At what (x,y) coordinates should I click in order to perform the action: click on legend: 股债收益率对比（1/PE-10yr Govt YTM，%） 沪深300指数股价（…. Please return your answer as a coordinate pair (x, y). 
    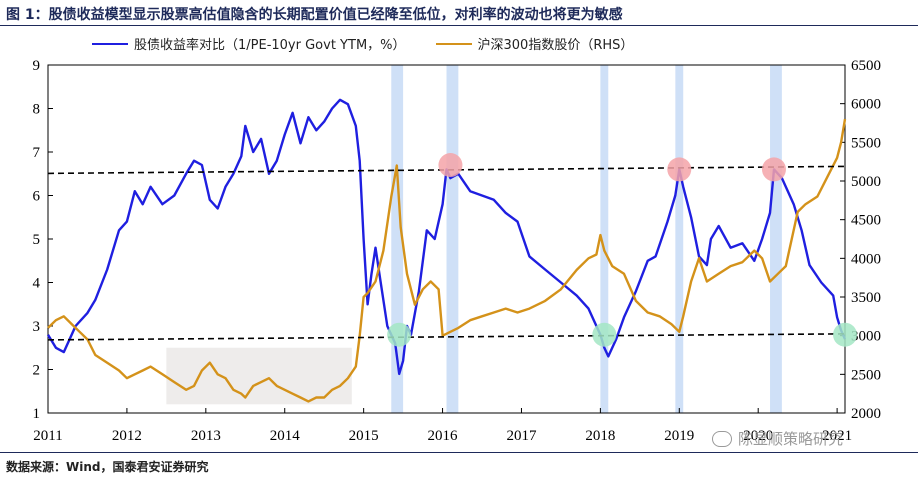
    Looking at the image, I should click on (377, 43).